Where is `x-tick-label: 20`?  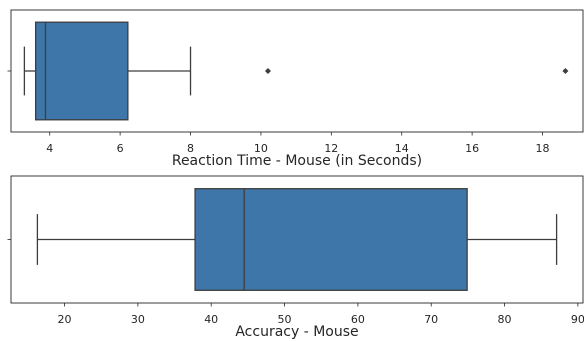 x-tick-label: 20 is located at coordinates (65, 319).